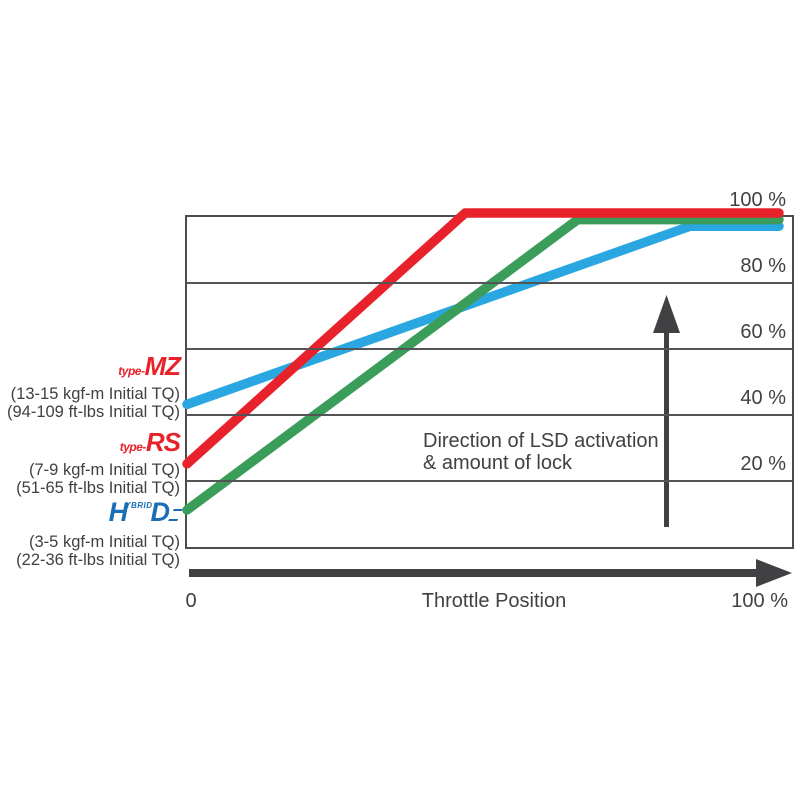  Describe the element at coordinates (497, 463) in the screenshot. I see `annotation-line-2: & amount of lock` at that location.